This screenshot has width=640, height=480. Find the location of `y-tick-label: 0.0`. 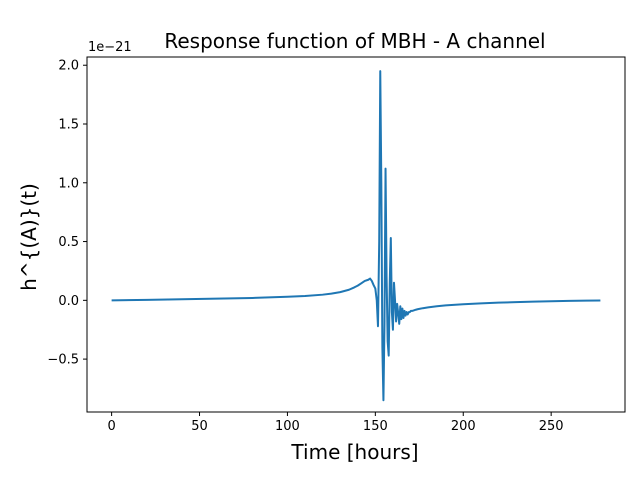

y-tick-label: 0.0 is located at coordinates (68, 301).